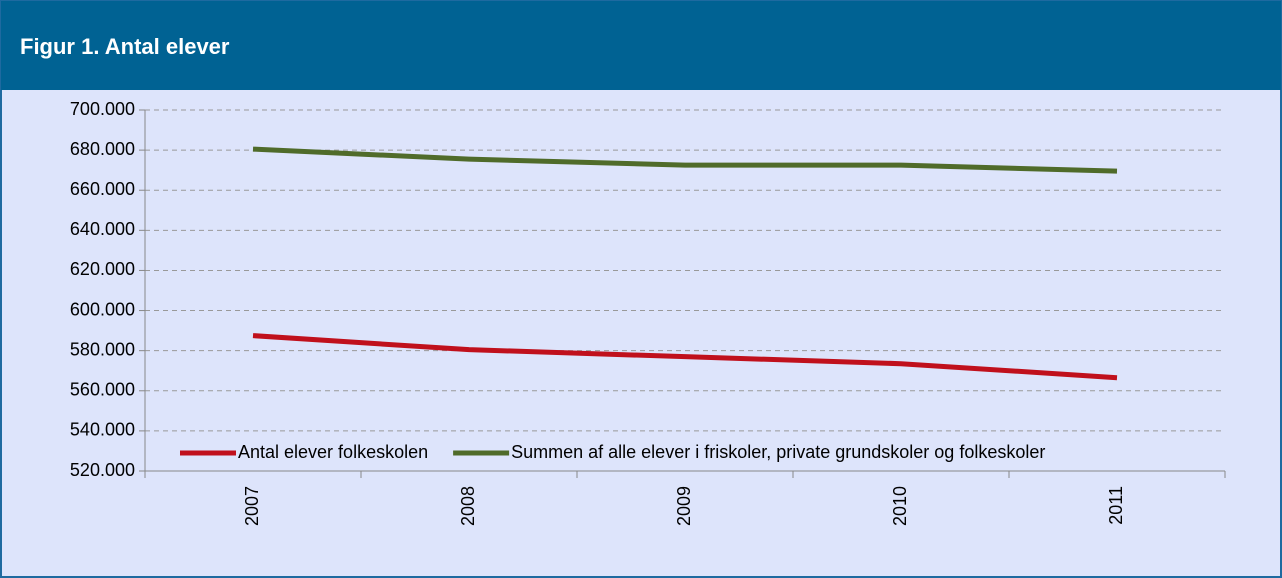  Describe the element at coordinates (468, 506) in the screenshot. I see `x-tick-label: 2008` at that location.